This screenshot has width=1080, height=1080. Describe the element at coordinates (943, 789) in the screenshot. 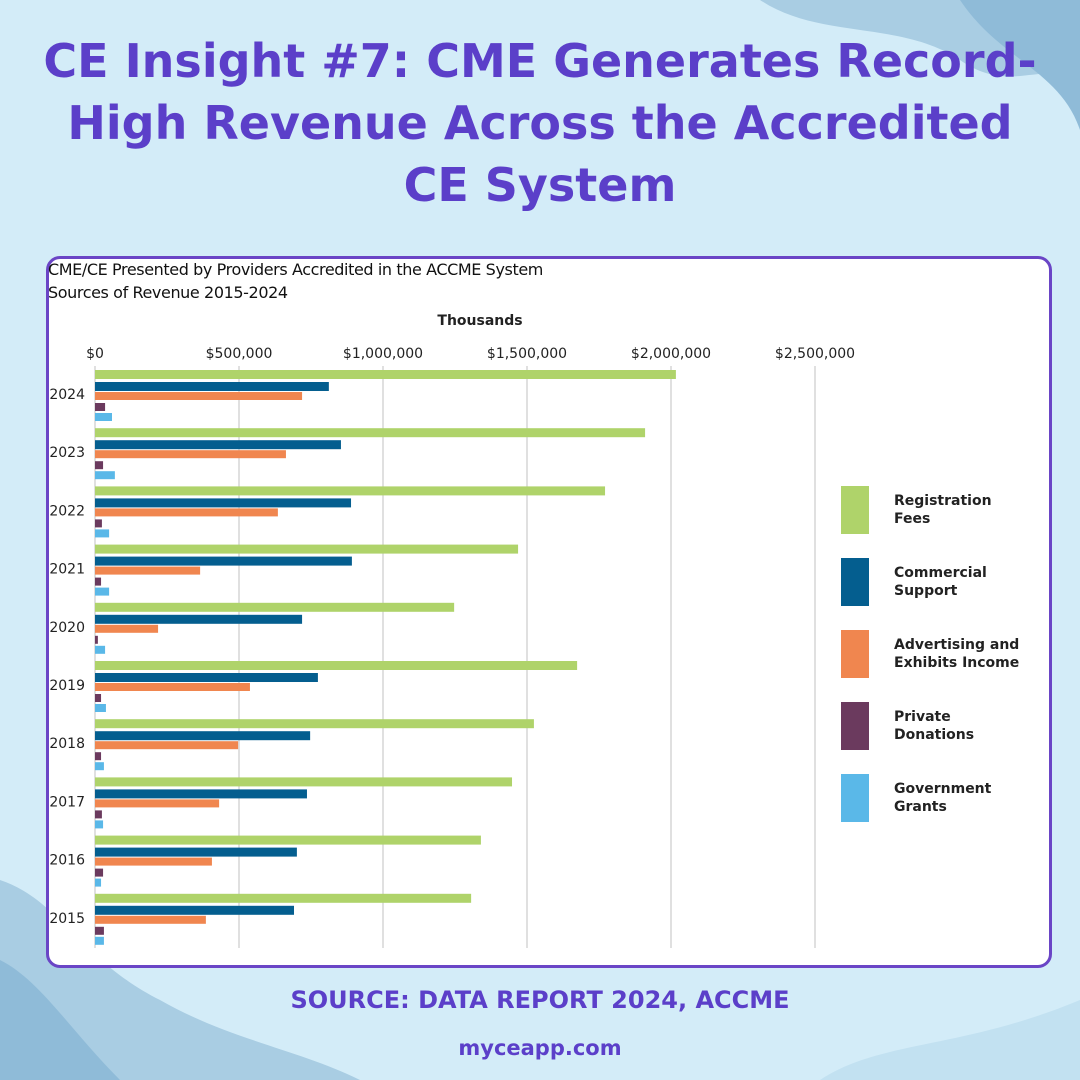

I see `legend-label: Government` at that location.